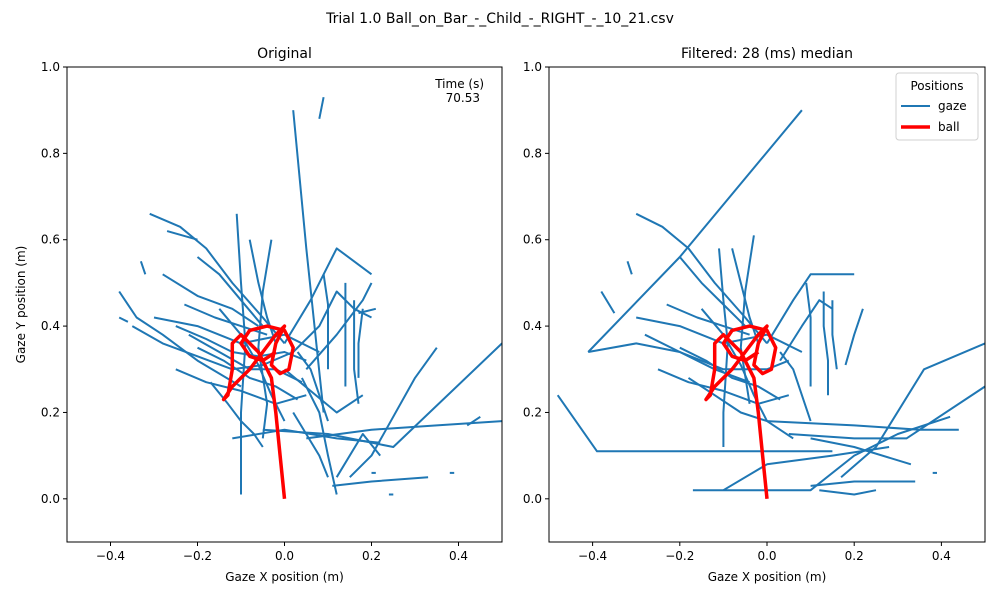  I want to click on legend-entry-gaze: gaze, so click(952, 106).